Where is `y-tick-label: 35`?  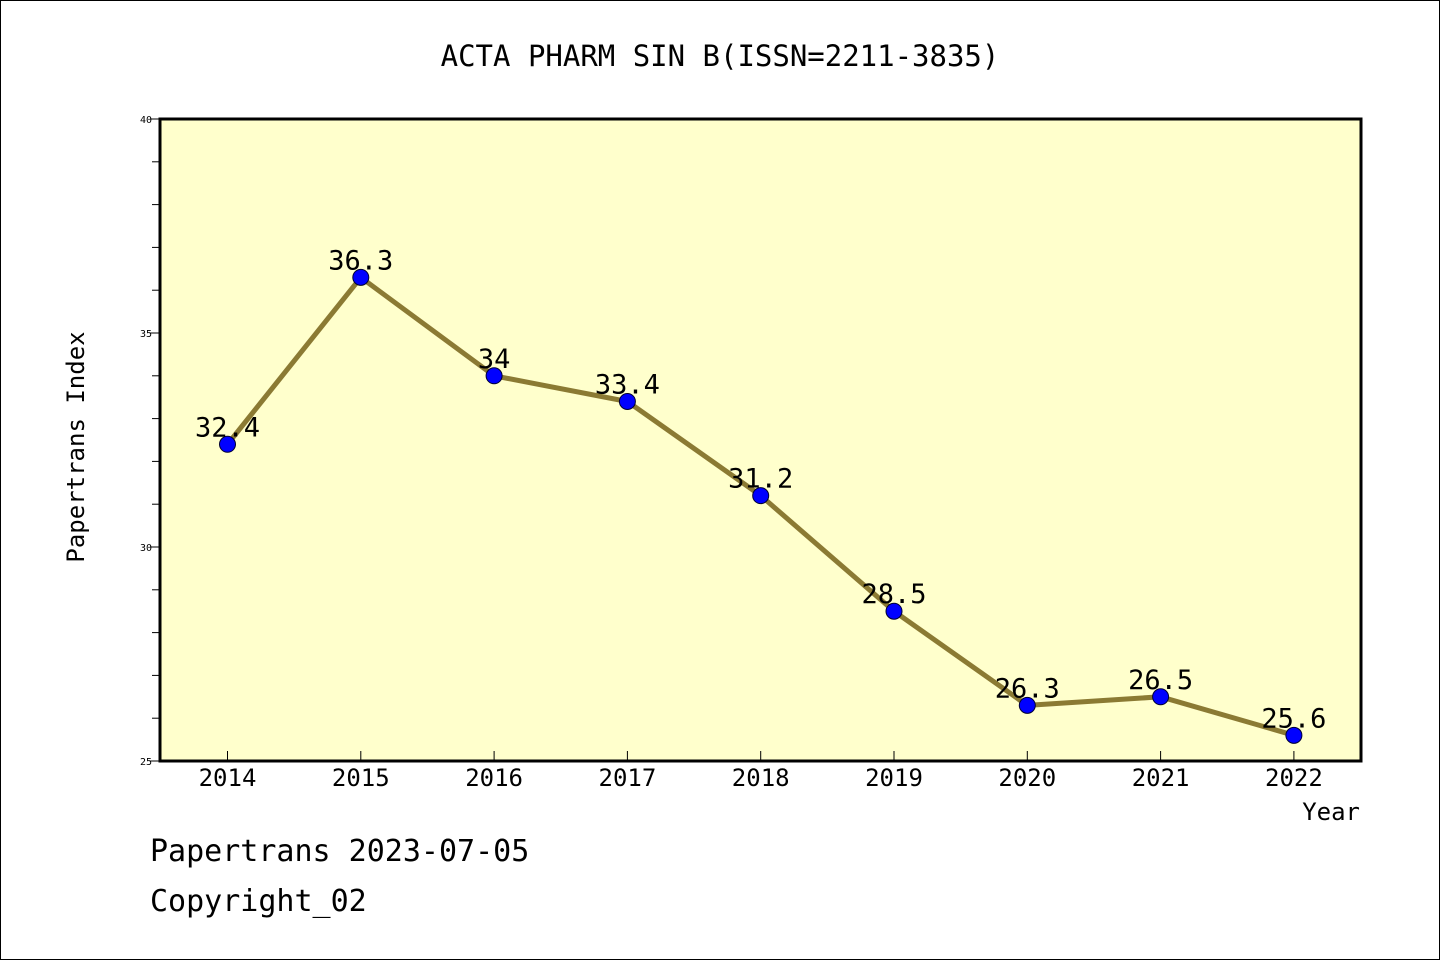
y-tick-label: 35 is located at coordinates (146, 334).